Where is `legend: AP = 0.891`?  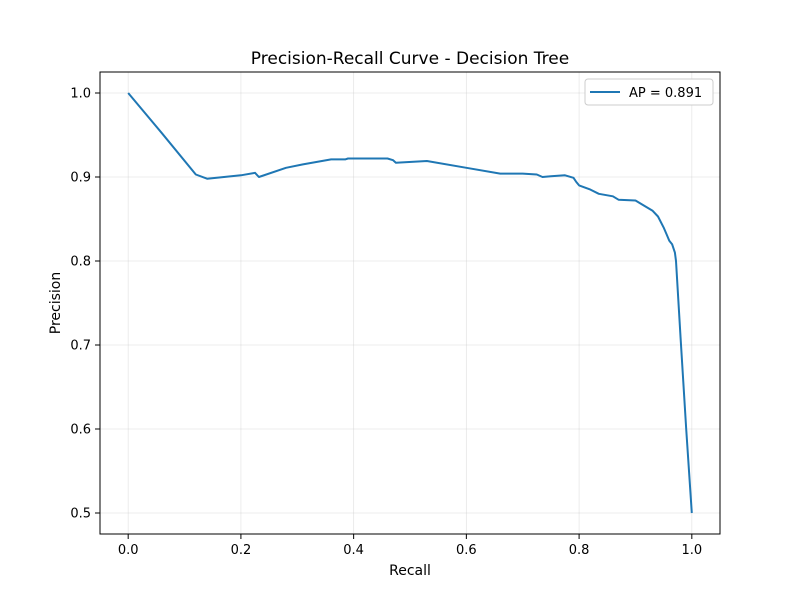 legend: AP = 0.891 is located at coordinates (649, 92).